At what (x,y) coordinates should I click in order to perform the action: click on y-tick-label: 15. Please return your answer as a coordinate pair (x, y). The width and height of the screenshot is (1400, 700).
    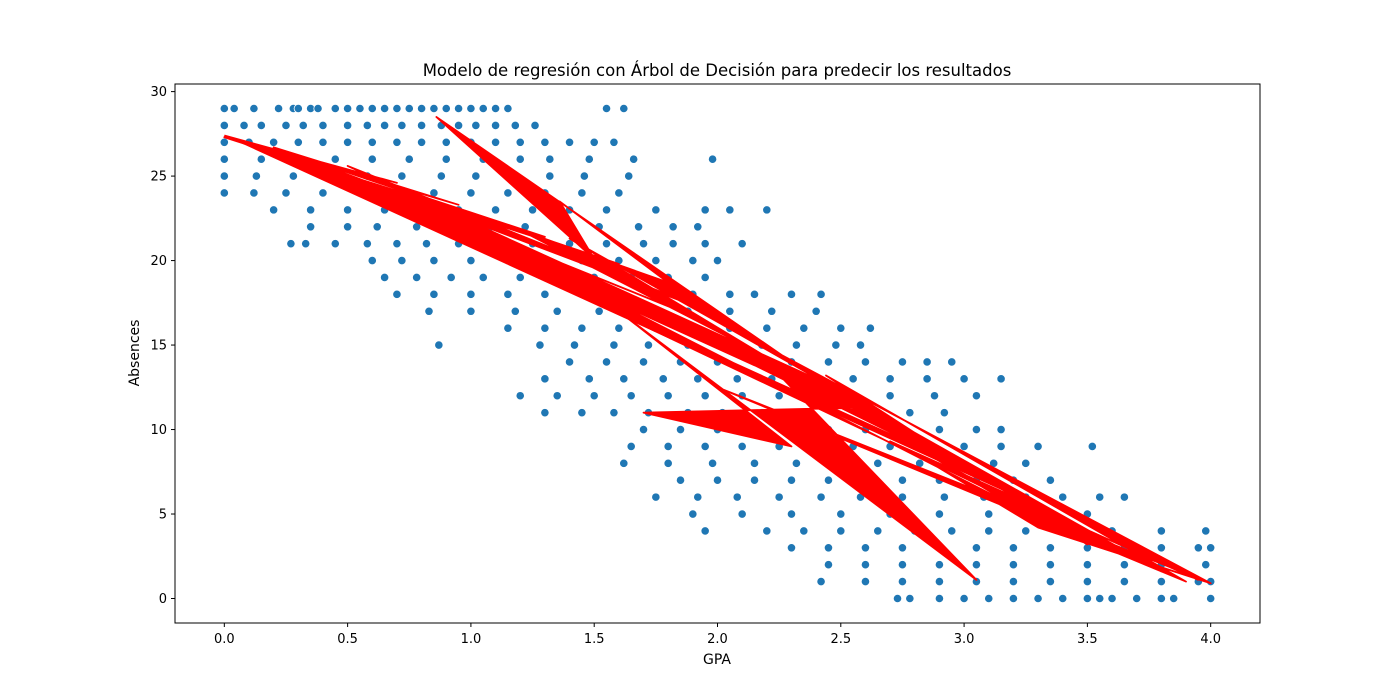
    Looking at the image, I should click on (158, 346).